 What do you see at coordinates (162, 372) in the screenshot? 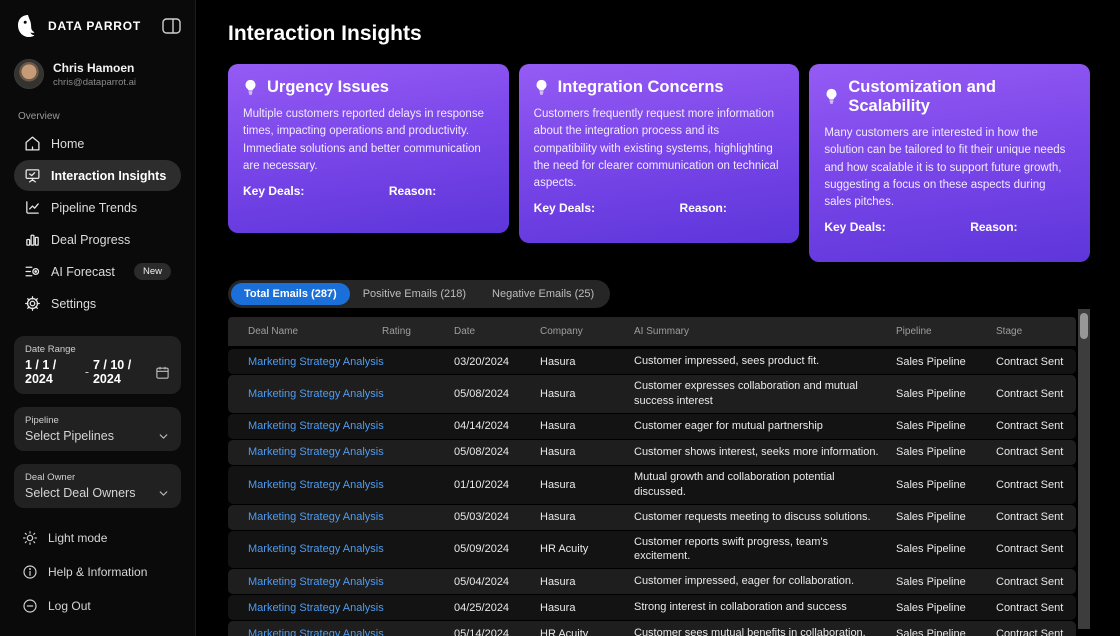
I see `calendar-icon` at bounding box center [162, 372].